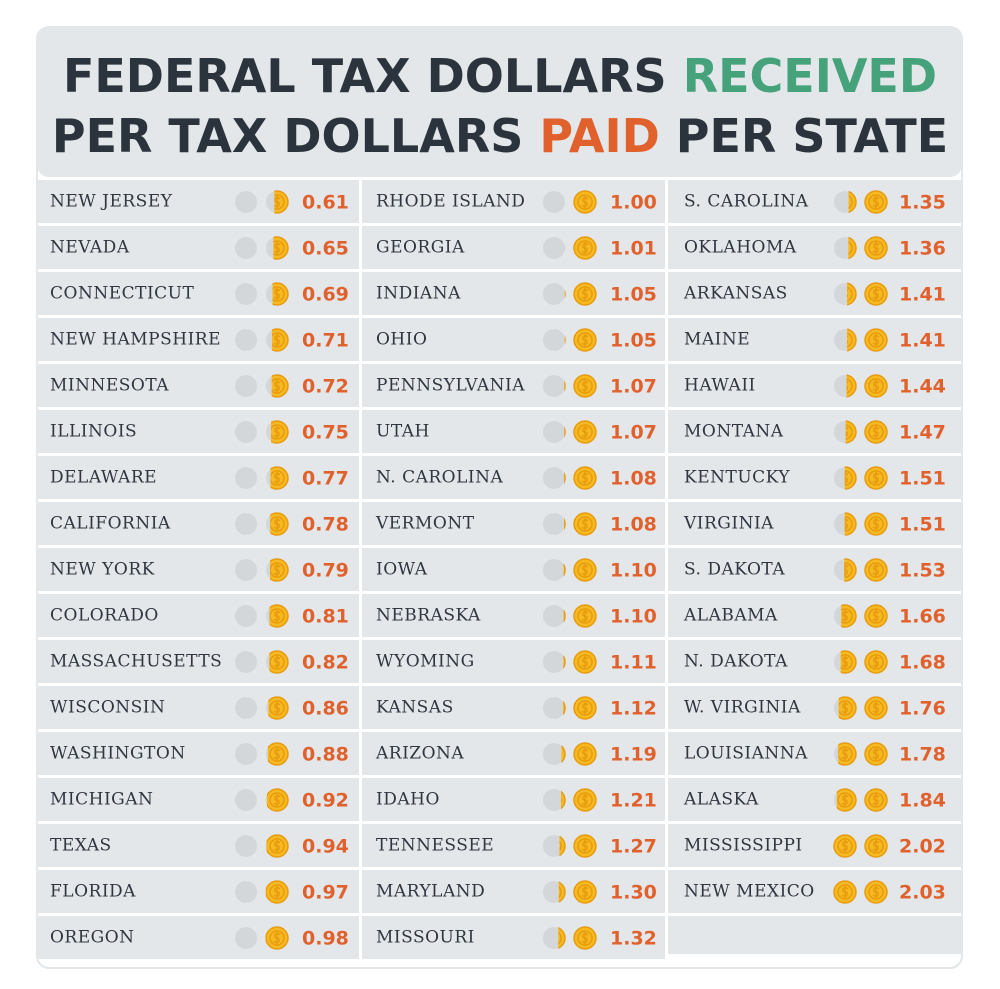  I want to click on ratio-value: 1.19, so click(633, 755).